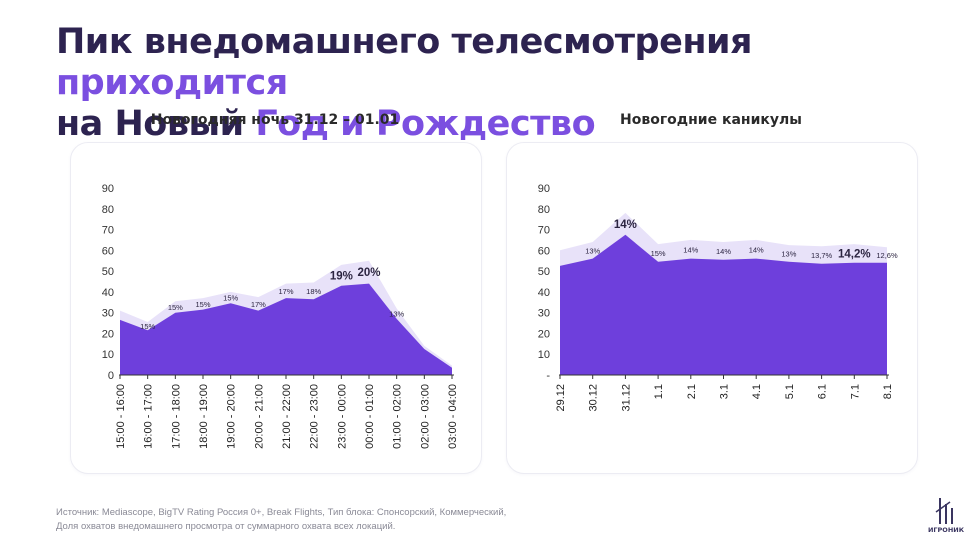 Image resolution: width=974 pixels, height=540 pixels. I want to click on chart2-xtick-label: 7.1, so click(855, 391).